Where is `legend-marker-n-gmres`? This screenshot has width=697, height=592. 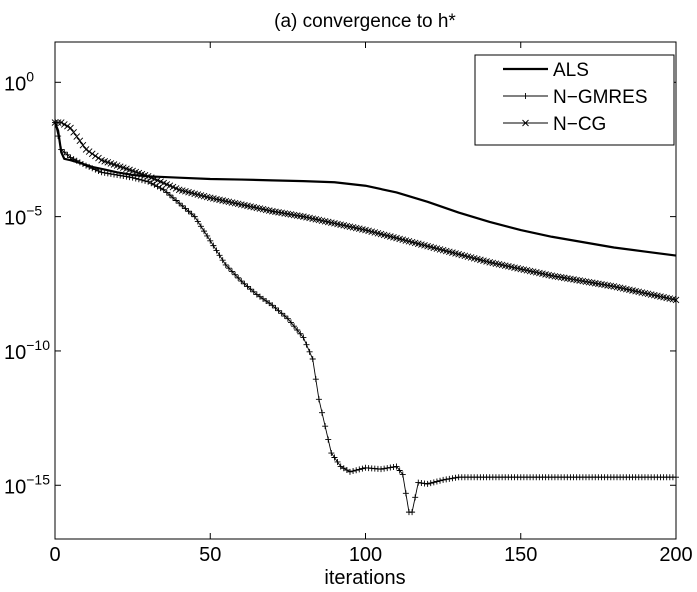 legend-marker-n-gmres is located at coordinates (525, 96).